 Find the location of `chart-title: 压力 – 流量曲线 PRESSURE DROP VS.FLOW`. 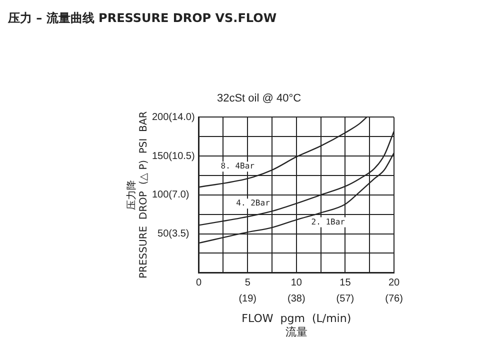

chart-title: 压力 – 流量曲线 PRESSURE DROP VS.FLOW is located at coordinates (142, 18).